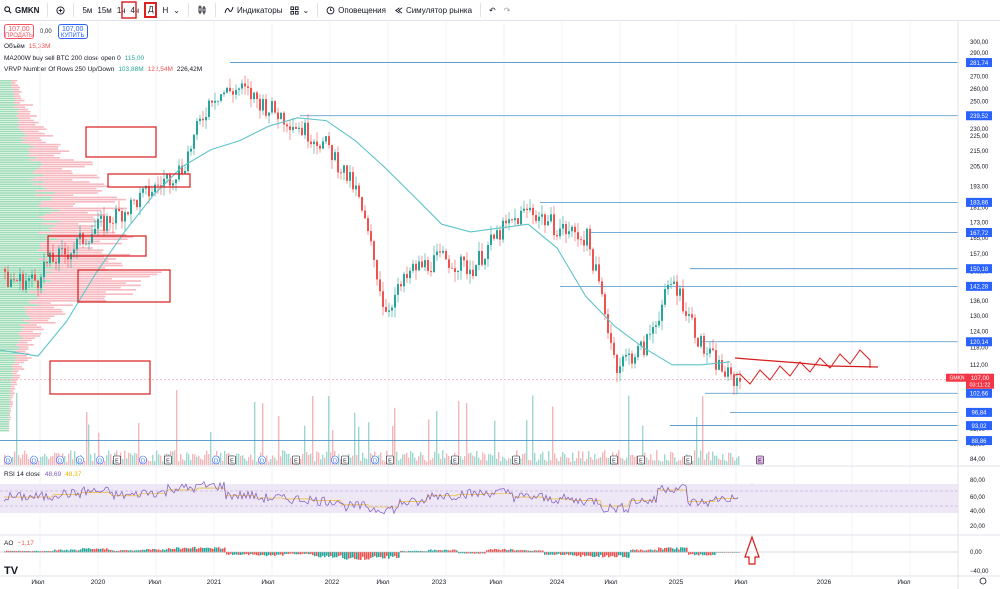 This screenshot has width=1000, height=589. What do you see at coordinates (19, 543) in the screenshot?
I see `ao-legend: AO −1,17` at bounding box center [19, 543].